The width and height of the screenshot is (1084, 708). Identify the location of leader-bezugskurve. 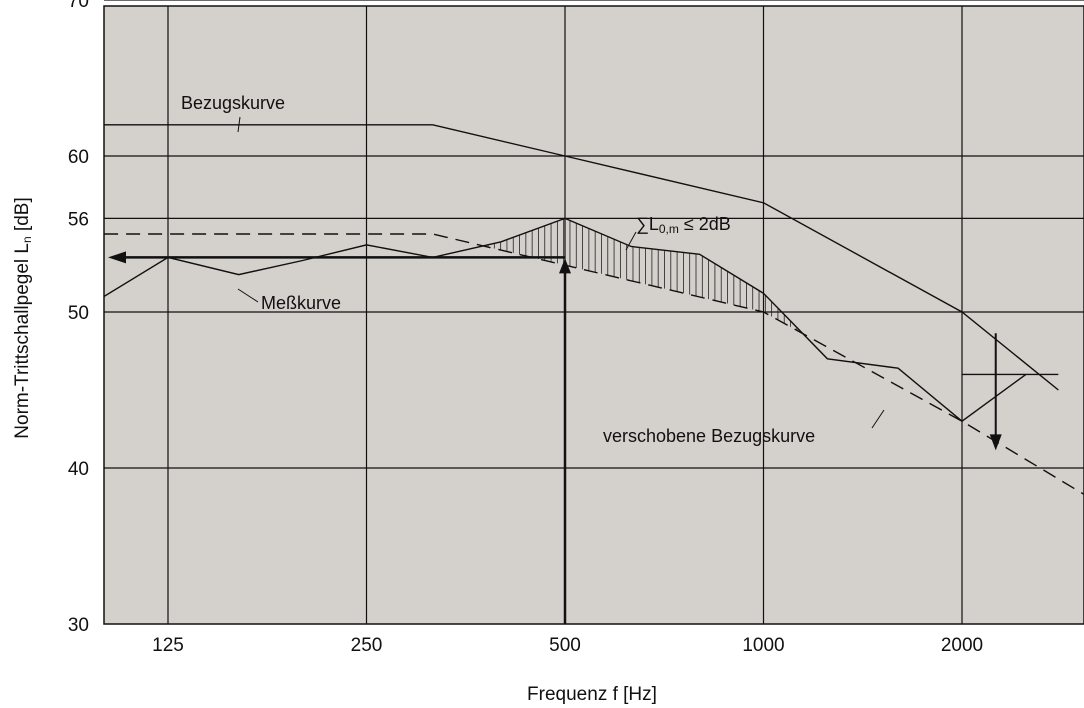
(239, 124).